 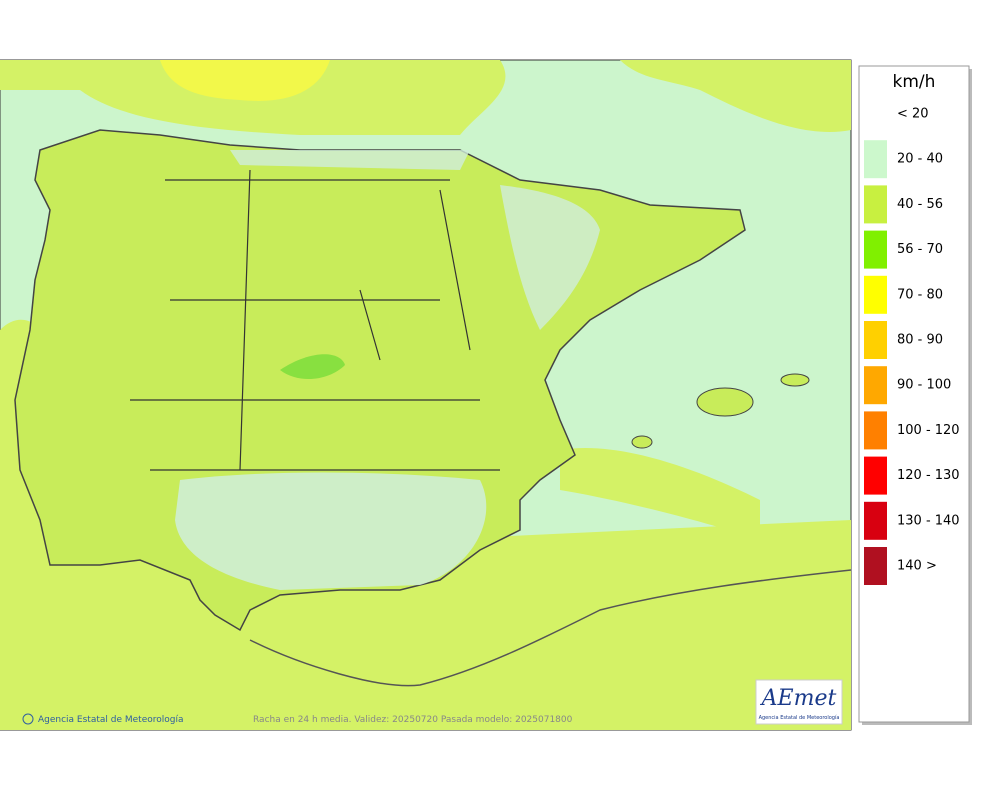 What do you see at coordinates (111, 720) in the screenshot?
I see `credit: Agencia Estatal de Meteorología` at bounding box center [111, 720].